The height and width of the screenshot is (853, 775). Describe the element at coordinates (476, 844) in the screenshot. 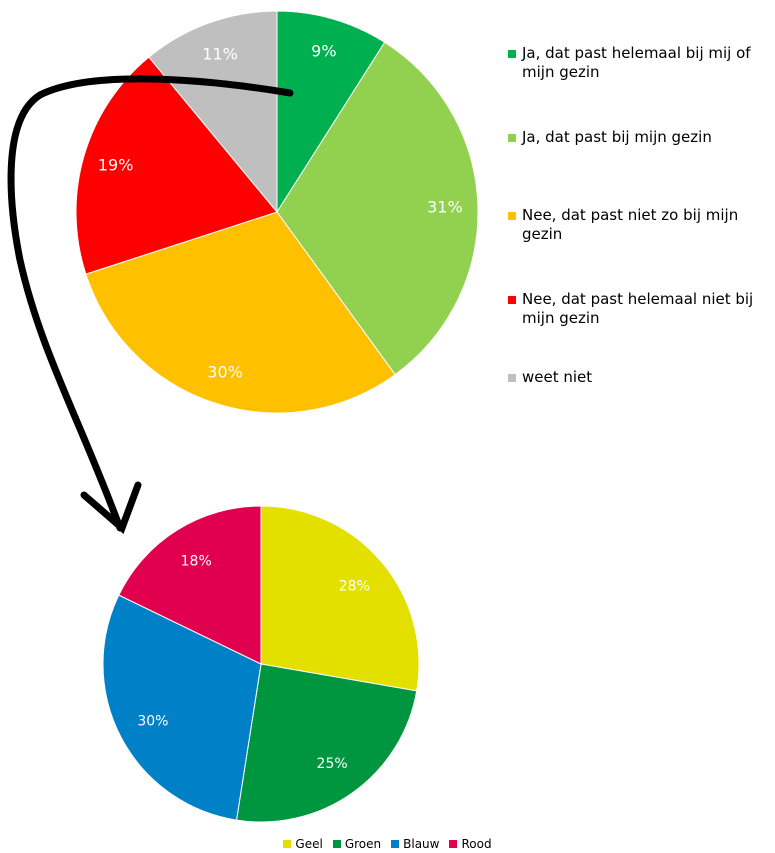

I see `legend-label: Rood` at that location.